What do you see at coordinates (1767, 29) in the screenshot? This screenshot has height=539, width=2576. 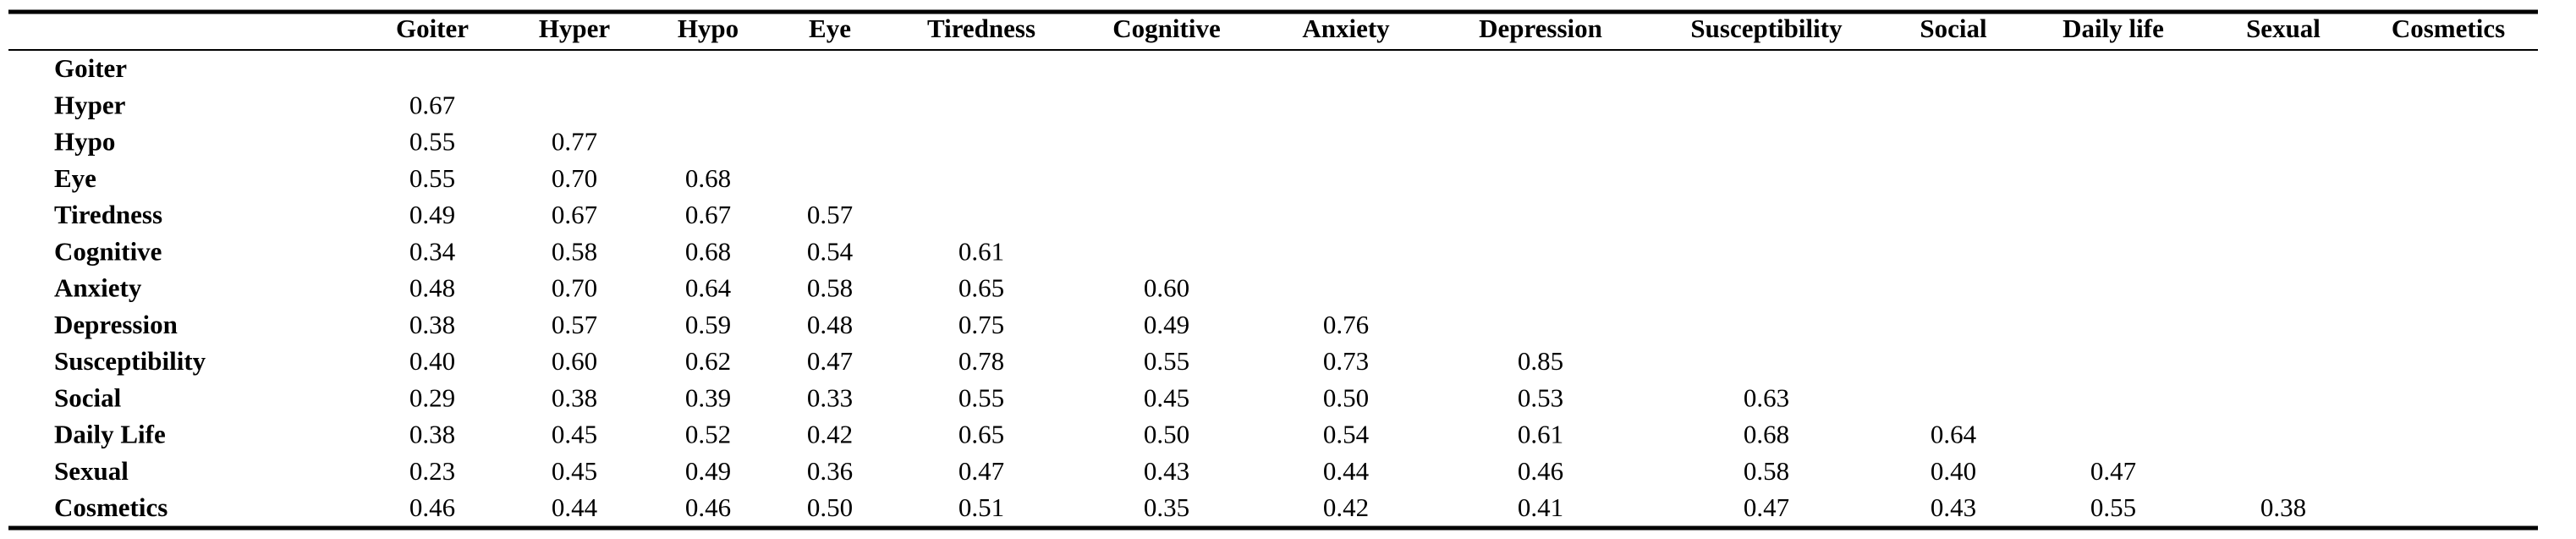 I see `column-header: Susceptibility` at bounding box center [1767, 29].